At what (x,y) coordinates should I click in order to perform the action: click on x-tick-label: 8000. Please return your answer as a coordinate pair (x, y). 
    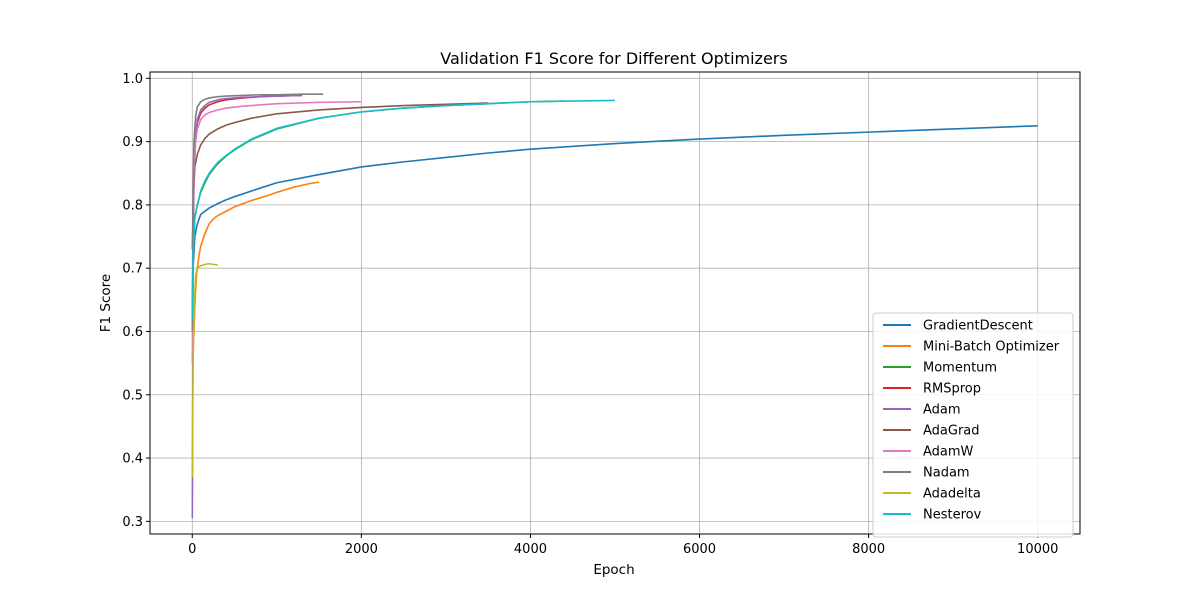
    Looking at the image, I should click on (868, 549).